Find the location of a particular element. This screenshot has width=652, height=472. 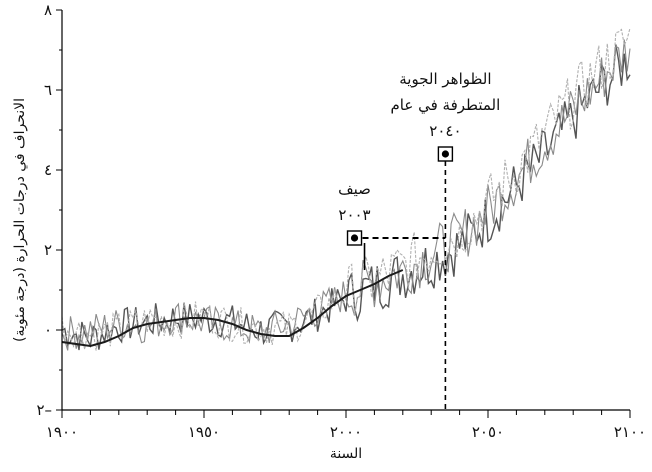

series-line-smoothed-observed is located at coordinates (232, 308).